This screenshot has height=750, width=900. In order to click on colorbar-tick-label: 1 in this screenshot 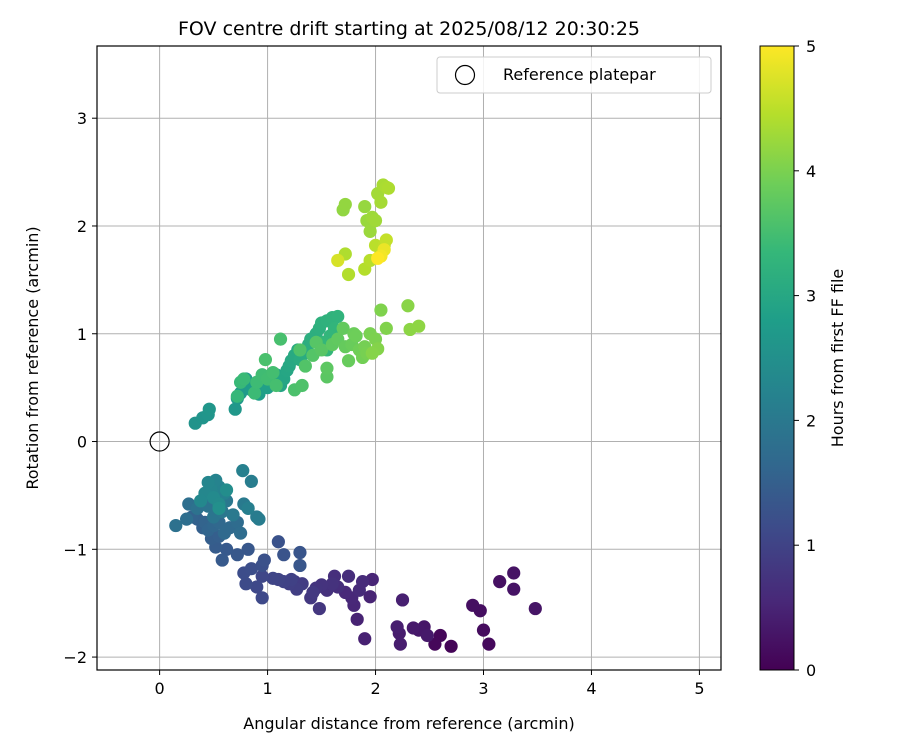, I will do `click(811, 545)`.